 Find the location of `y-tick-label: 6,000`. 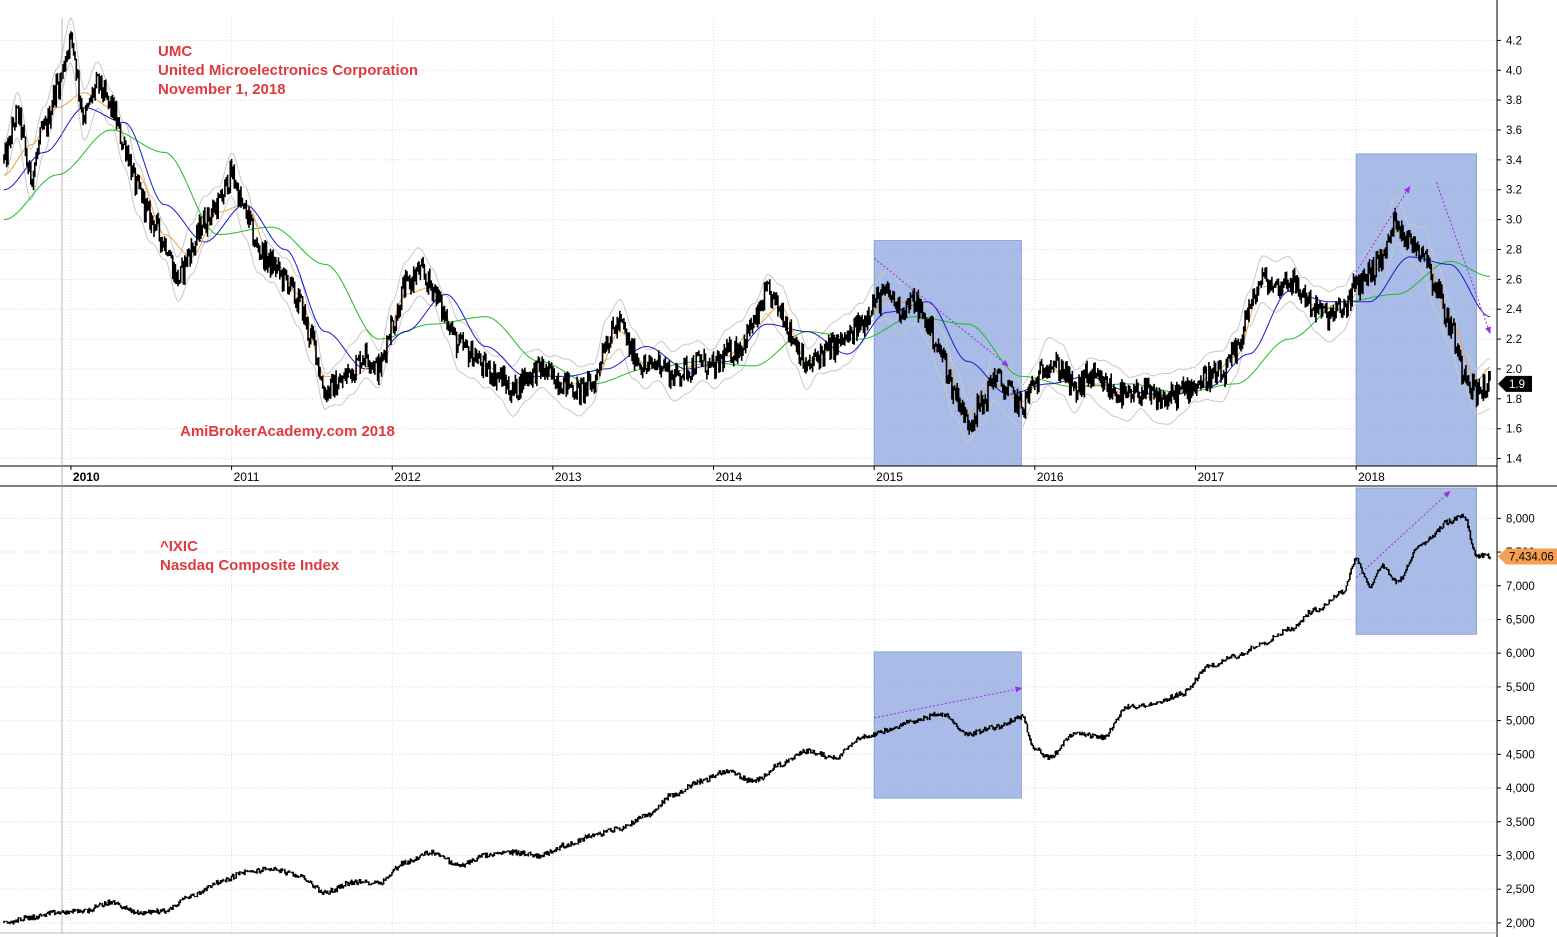

y-tick-label: 6,000 is located at coordinates (1520, 654).